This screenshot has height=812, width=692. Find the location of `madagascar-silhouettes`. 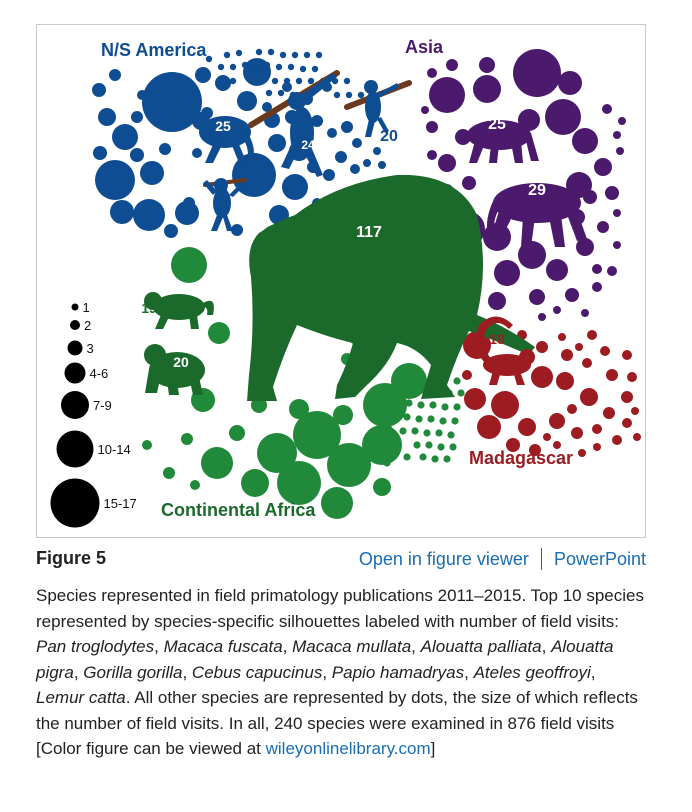

madagascar-silhouettes is located at coordinates (504, 350).